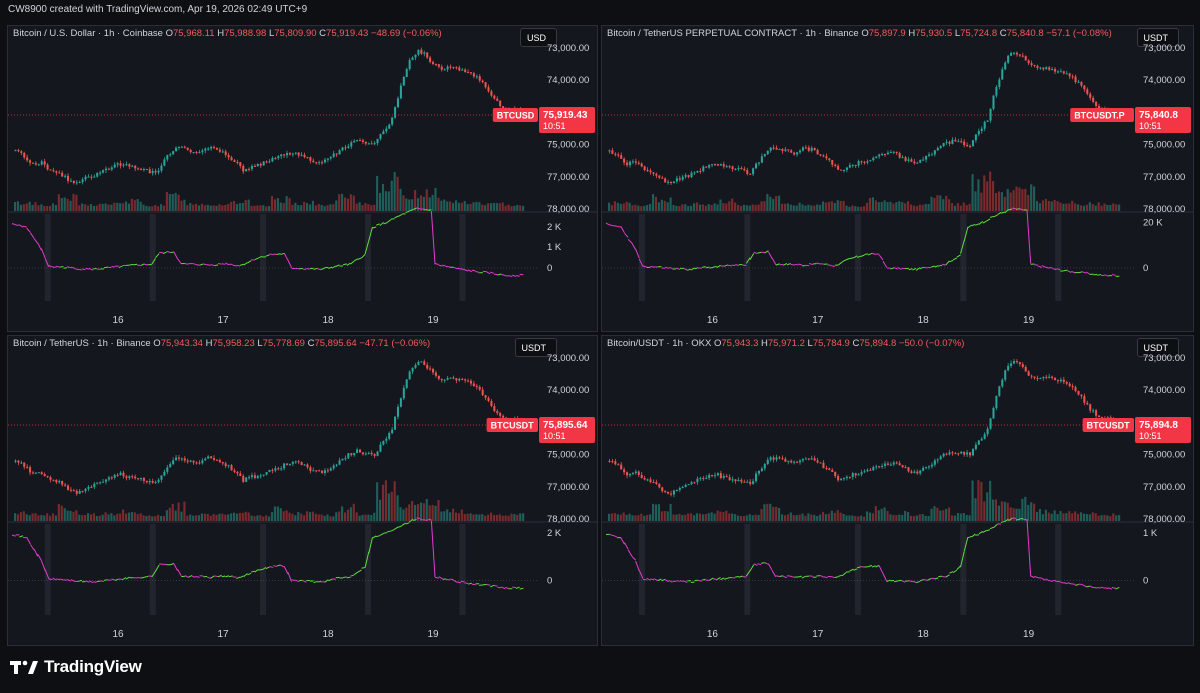  Describe the element at coordinates (568, 80) in the screenshot. I see `price-axis-tick: 74,000.00` at that location.